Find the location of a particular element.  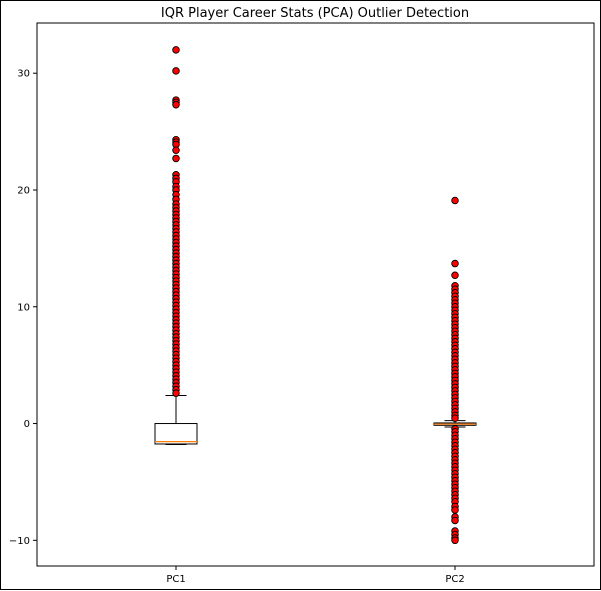

x-tick-label: PC1 is located at coordinates (175, 579).